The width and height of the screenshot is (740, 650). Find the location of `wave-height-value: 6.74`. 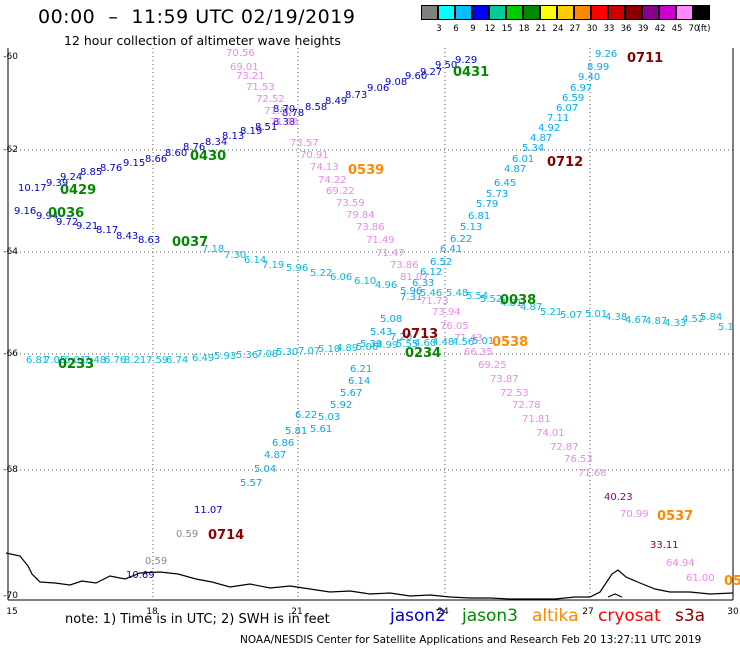

wave-height-value: 6.74 is located at coordinates (177, 360).